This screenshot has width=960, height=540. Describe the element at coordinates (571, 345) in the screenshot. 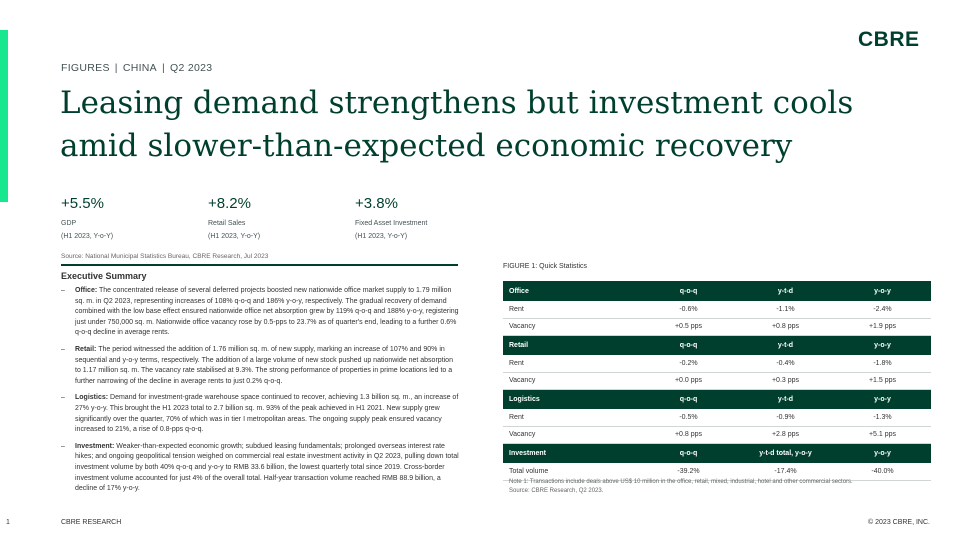

I see `section-name: Retail` at that location.